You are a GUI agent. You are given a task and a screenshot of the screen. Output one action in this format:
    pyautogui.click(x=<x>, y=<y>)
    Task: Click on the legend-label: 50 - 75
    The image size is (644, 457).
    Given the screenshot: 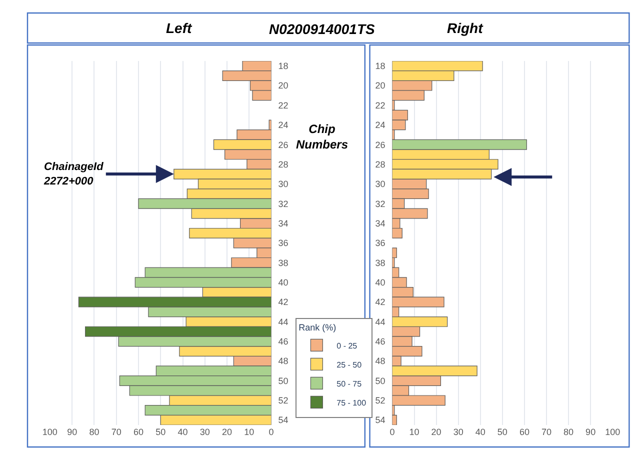 What is the action you would take?
    pyautogui.click(x=349, y=383)
    